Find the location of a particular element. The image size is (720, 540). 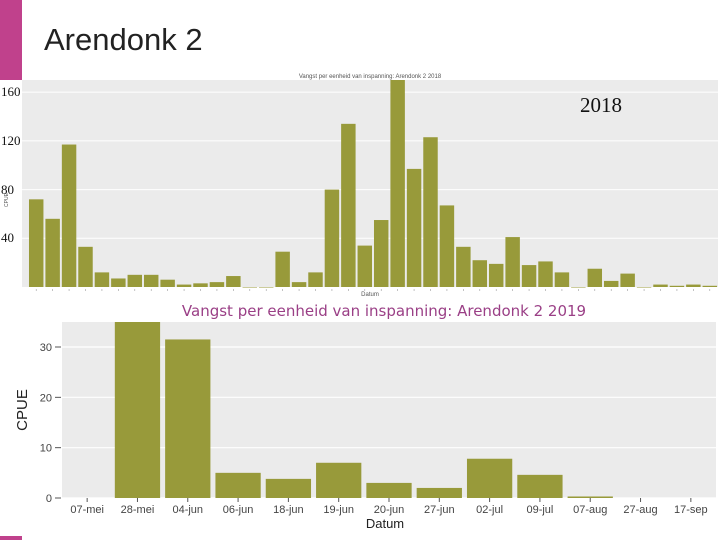

accent-bar is located at coordinates (11, 40).